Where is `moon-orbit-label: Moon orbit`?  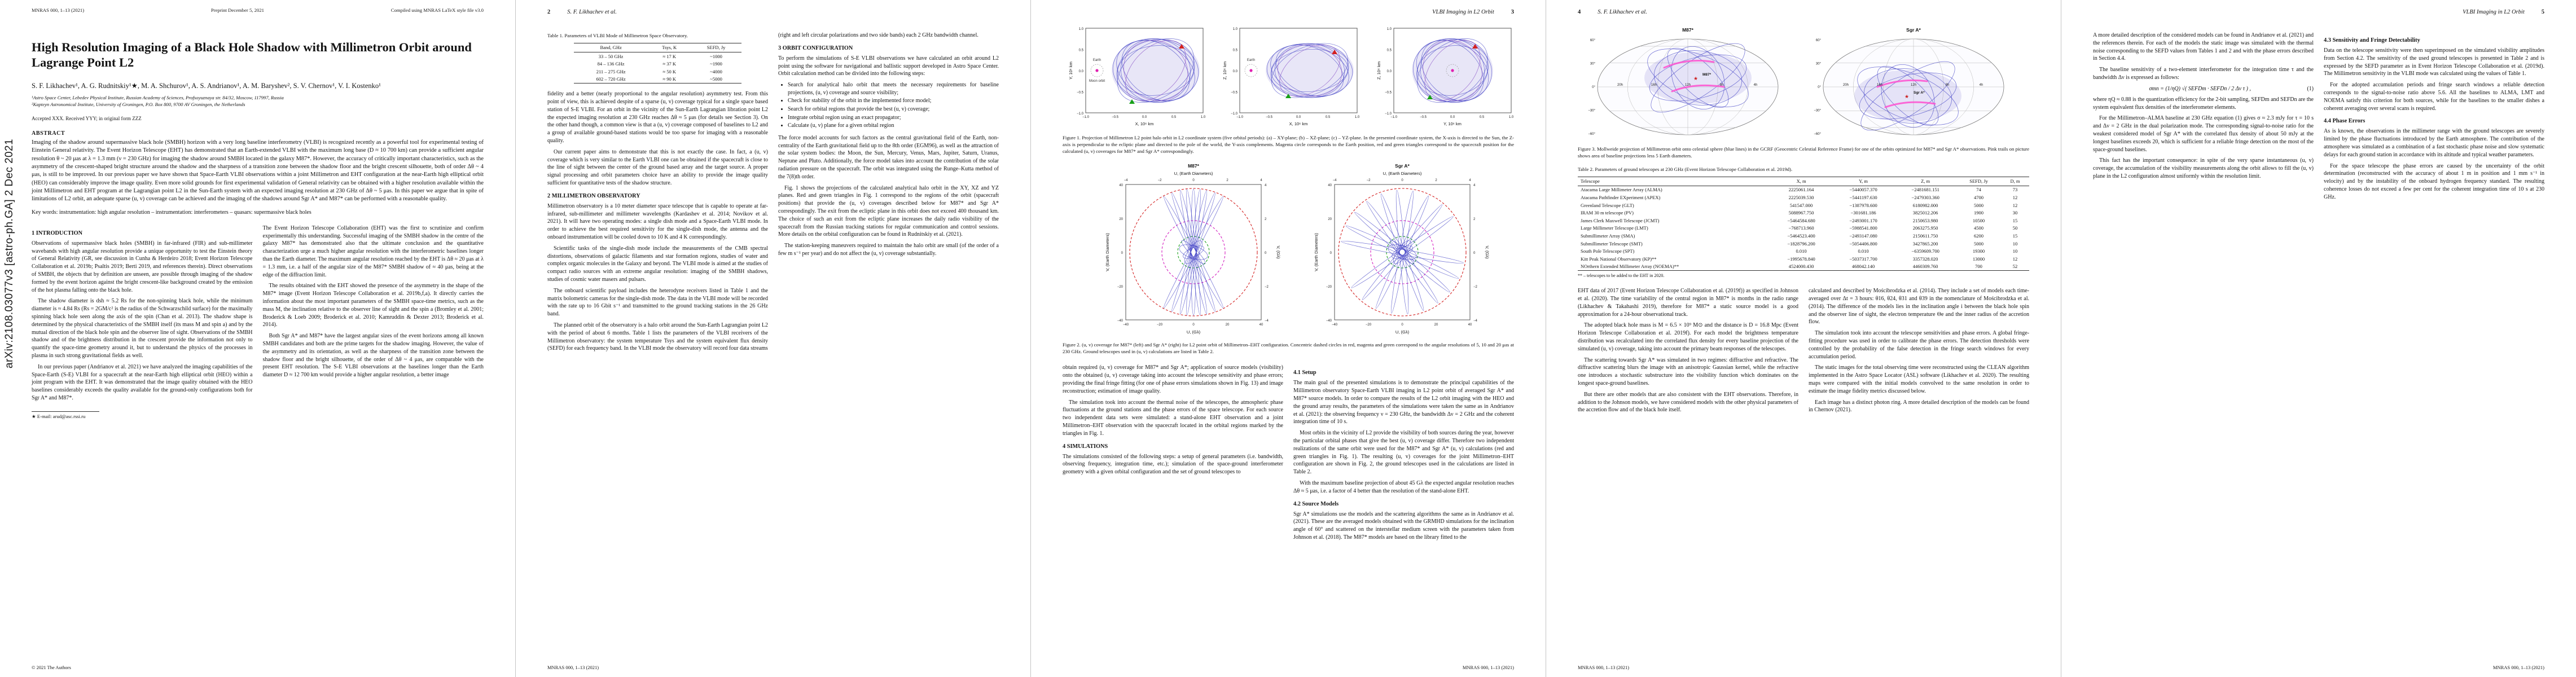
moon-orbit-label: Moon orbit is located at coordinates (1097, 82).